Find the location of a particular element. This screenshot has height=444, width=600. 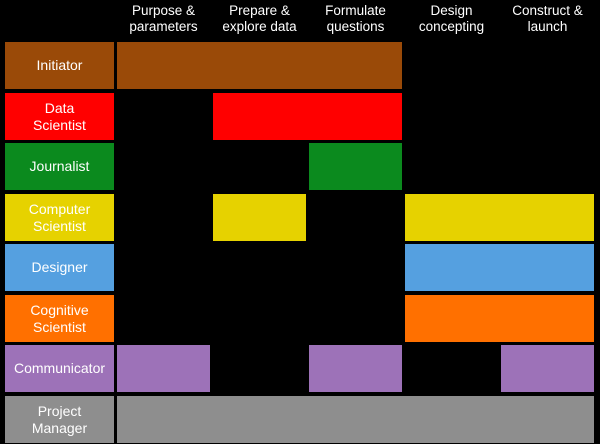

role-label: Designer is located at coordinates (59, 267).